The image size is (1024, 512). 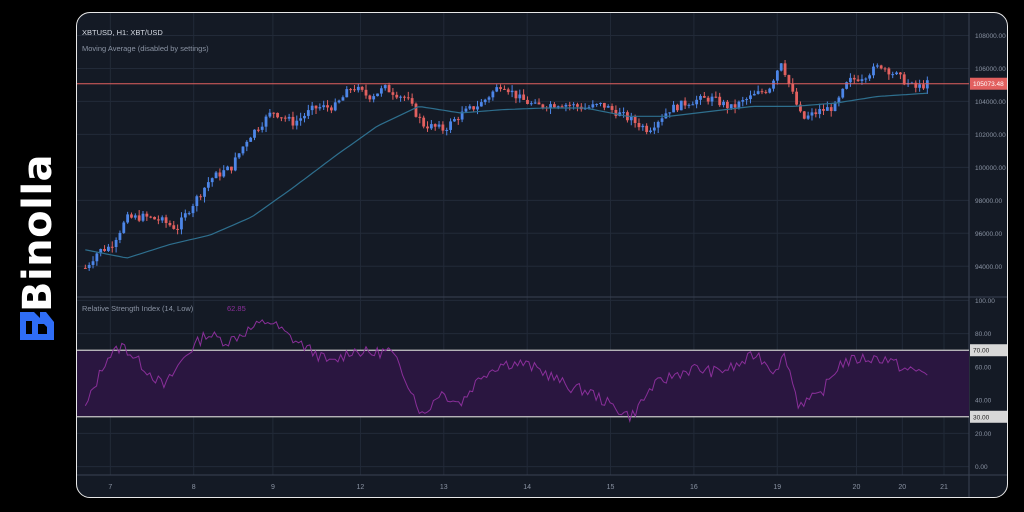 What do you see at coordinates (523, 383) in the screenshot?
I see `rsi-band` at bounding box center [523, 383].